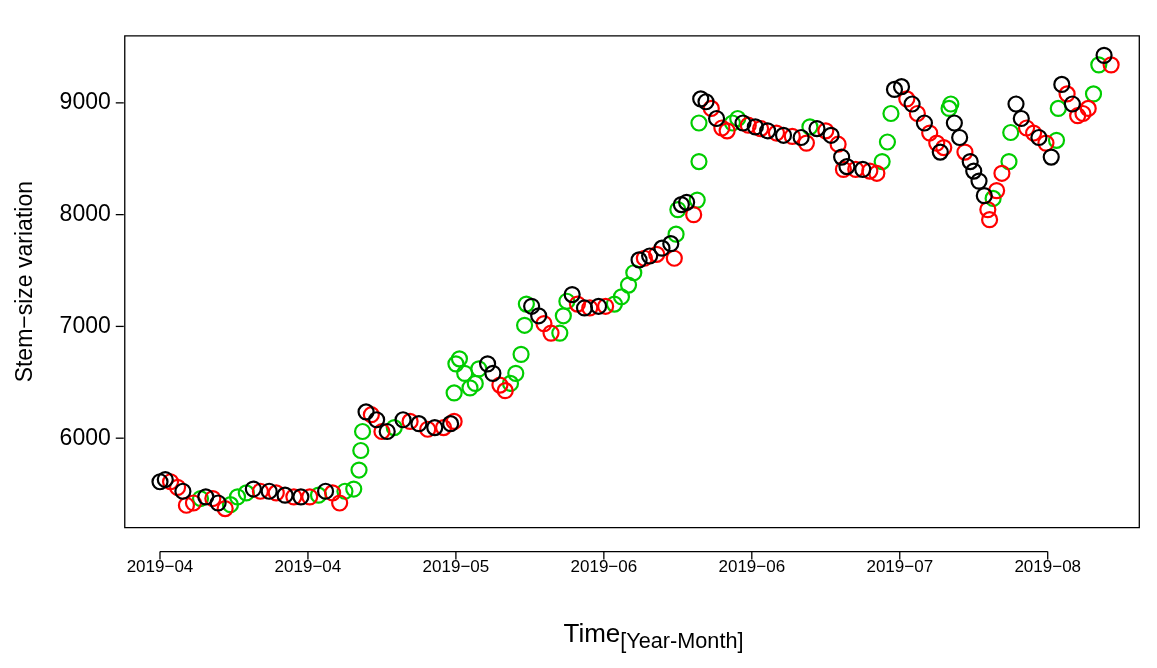  What do you see at coordinates (85, 212) in the screenshot?
I see `y-tick-label: 8000` at bounding box center [85, 212].